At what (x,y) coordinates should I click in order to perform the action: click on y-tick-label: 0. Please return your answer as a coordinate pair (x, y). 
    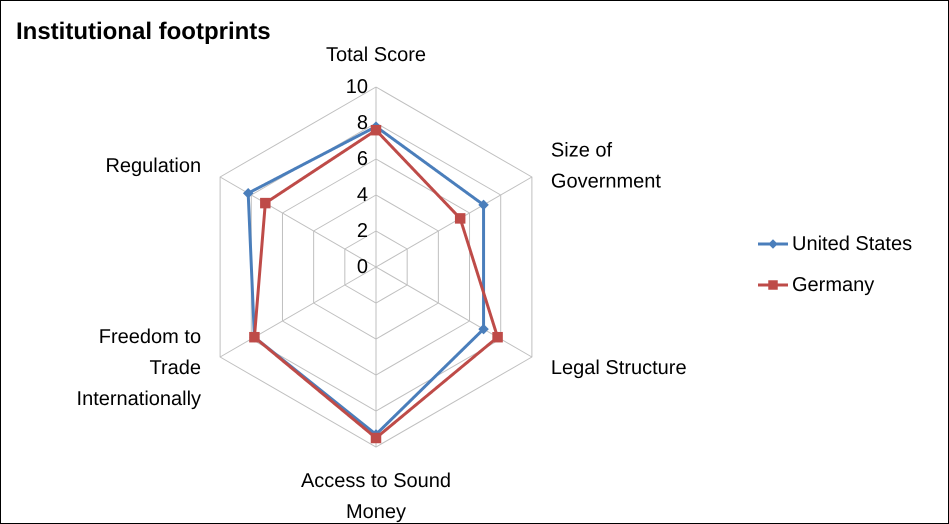
    Looking at the image, I should click on (362, 267).